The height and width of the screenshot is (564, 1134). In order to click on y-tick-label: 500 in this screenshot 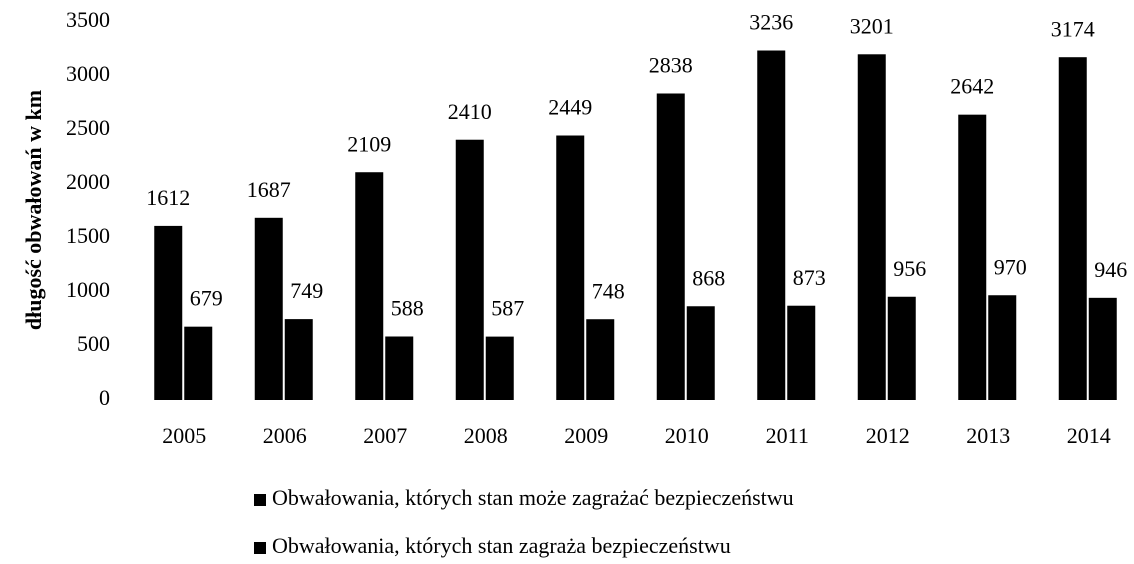, I will do `click(93, 343)`.